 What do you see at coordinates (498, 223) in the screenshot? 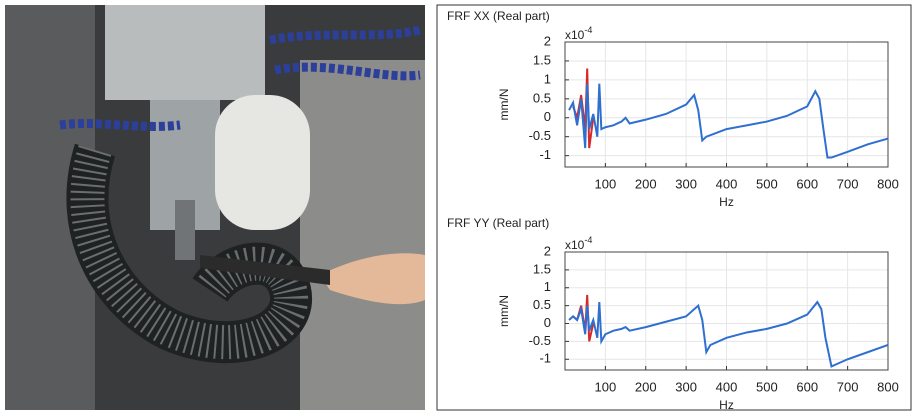
I see `chart-title: FRF YY (Real part)` at bounding box center [498, 223].